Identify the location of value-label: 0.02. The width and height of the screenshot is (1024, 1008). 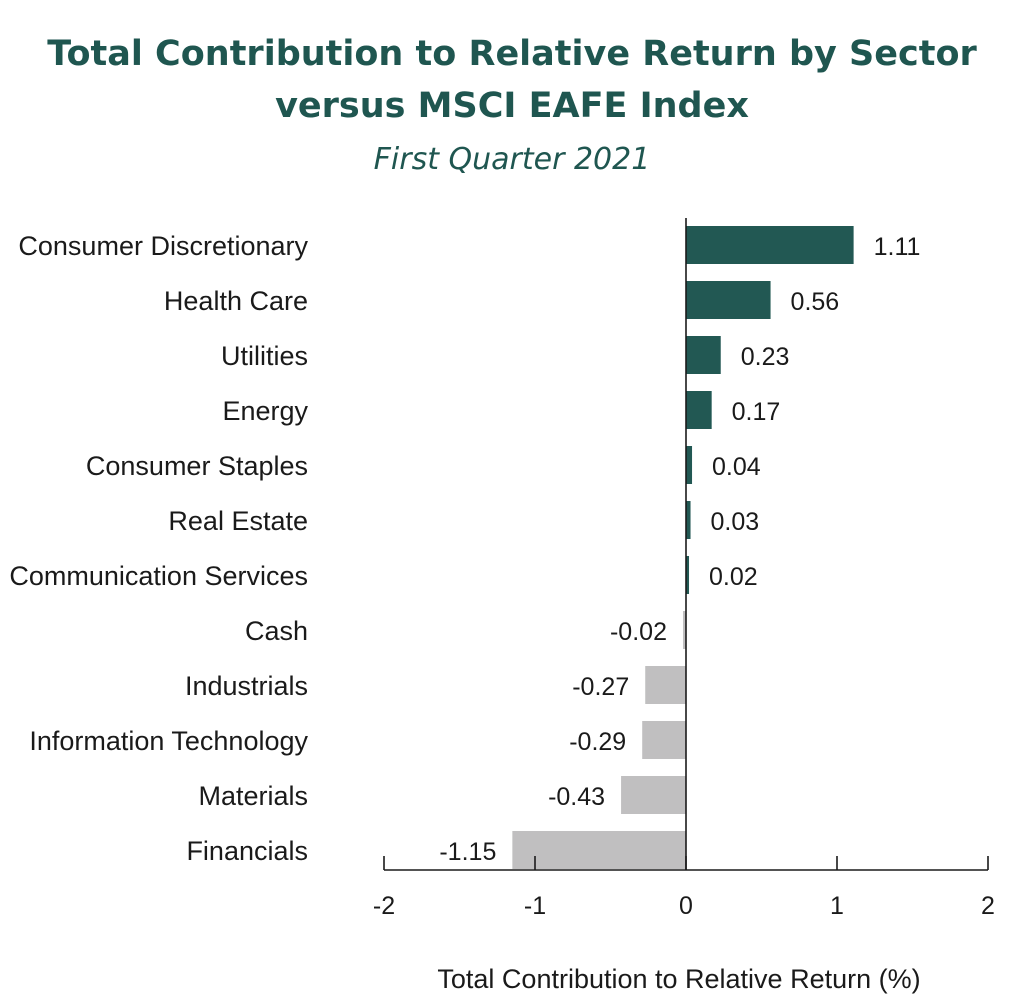
(733, 577).